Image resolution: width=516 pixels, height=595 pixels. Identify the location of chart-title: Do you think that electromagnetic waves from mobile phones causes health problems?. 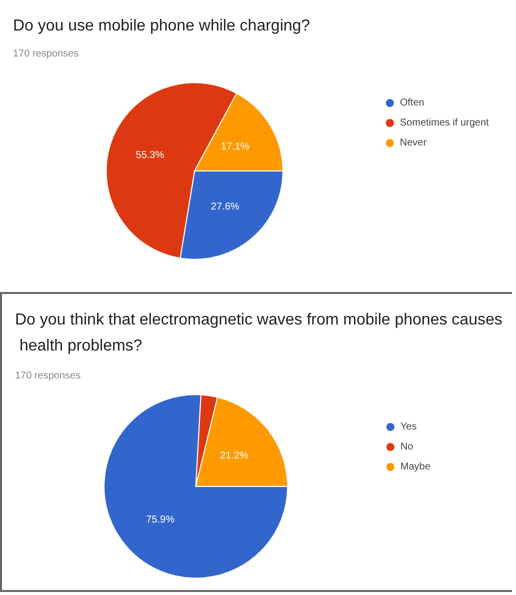
(258, 333).